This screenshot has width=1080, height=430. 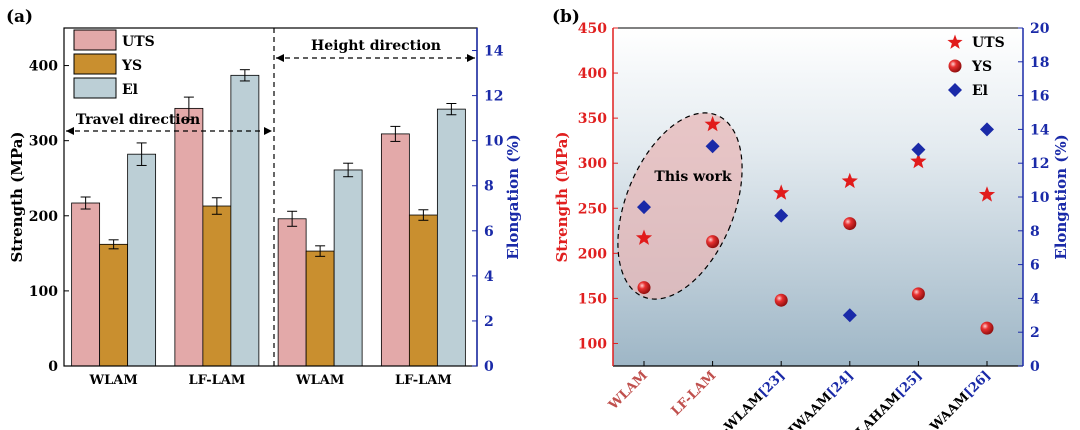 I want to click on b-y2-tick-label-6: 6, so click(x=1035, y=266).